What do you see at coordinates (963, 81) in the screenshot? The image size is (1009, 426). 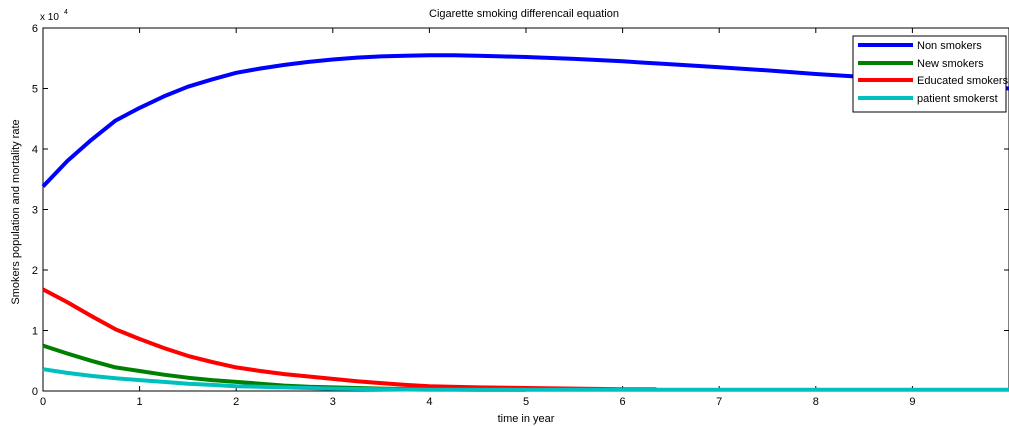 I see `legend-label-educated-smokers: Educated smokers` at bounding box center [963, 81].